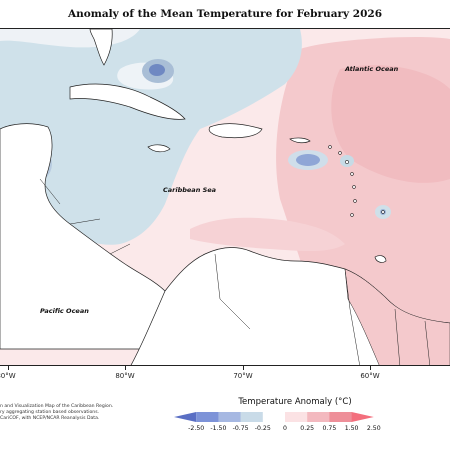 The height and width of the screenshot is (450, 450). I want to click on credit-line-2: CariCOF, with NCEP/NCAR Reanalysis Data., so click(50, 418).